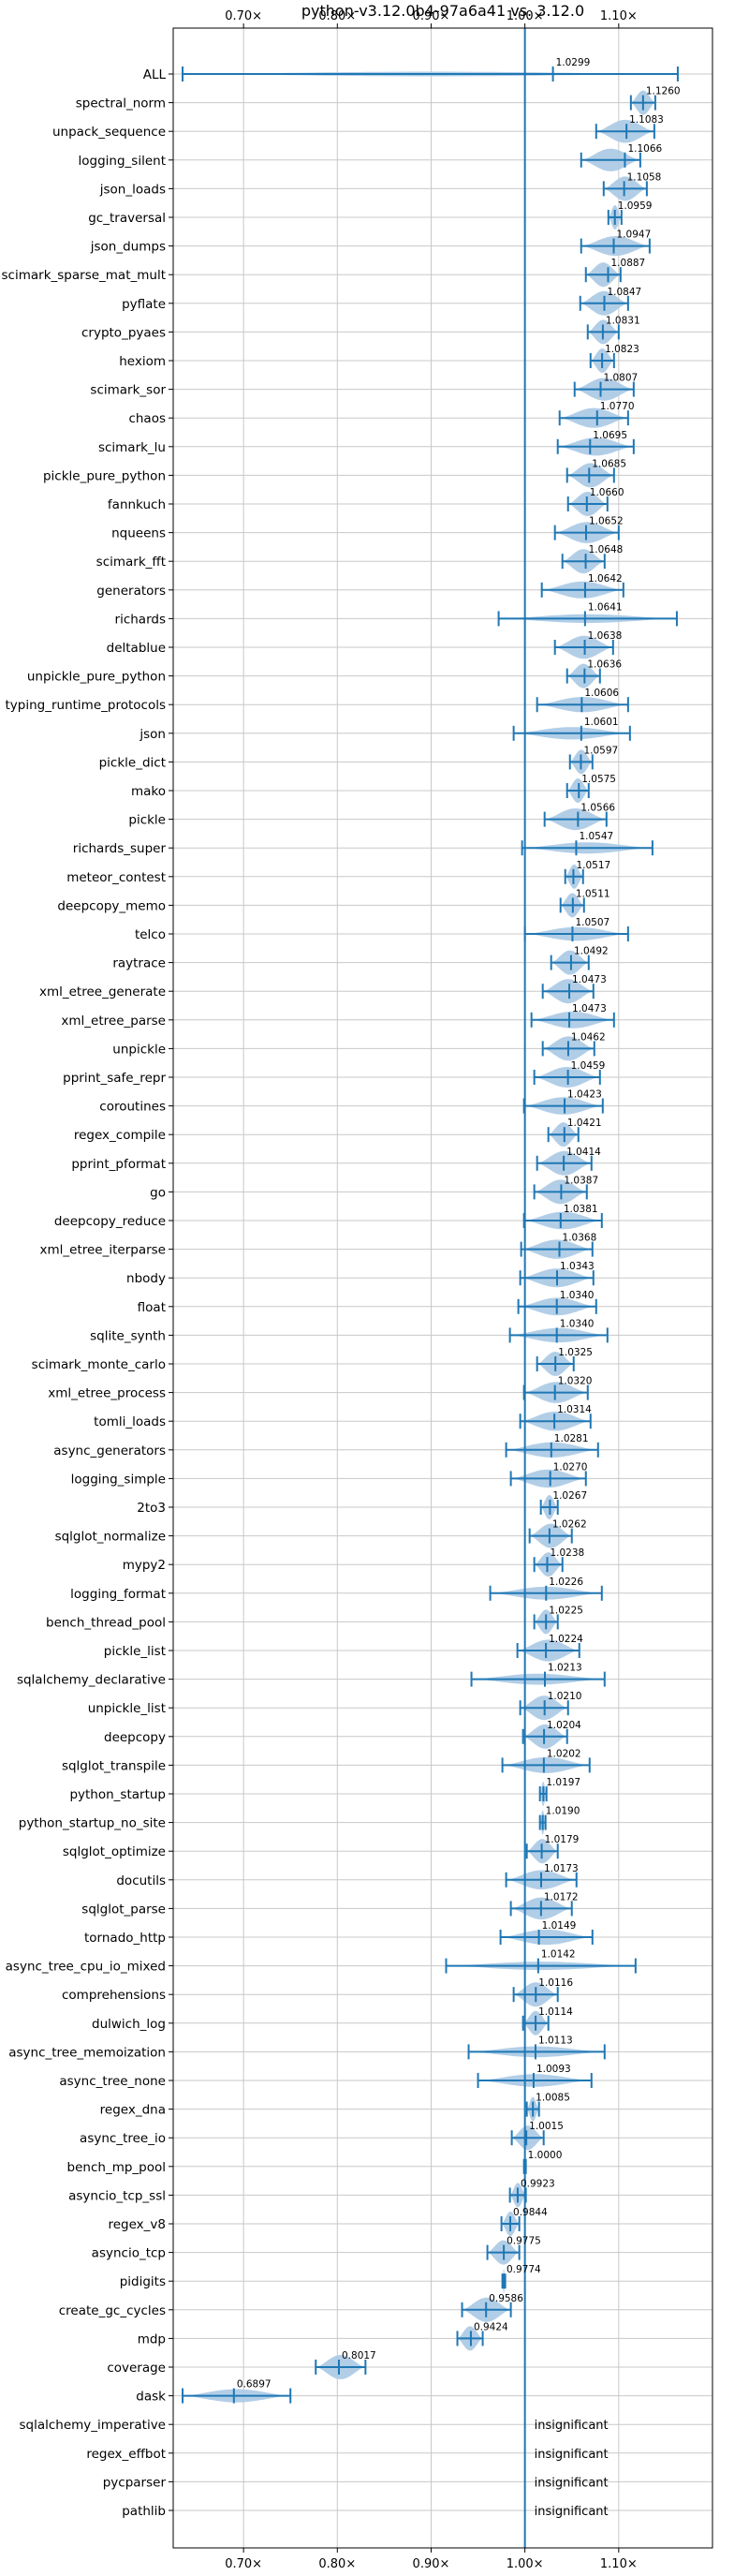  What do you see at coordinates (610, 435) in the screenshot?
I see `value-label: 1.0695` at bounding box center [610, 435].